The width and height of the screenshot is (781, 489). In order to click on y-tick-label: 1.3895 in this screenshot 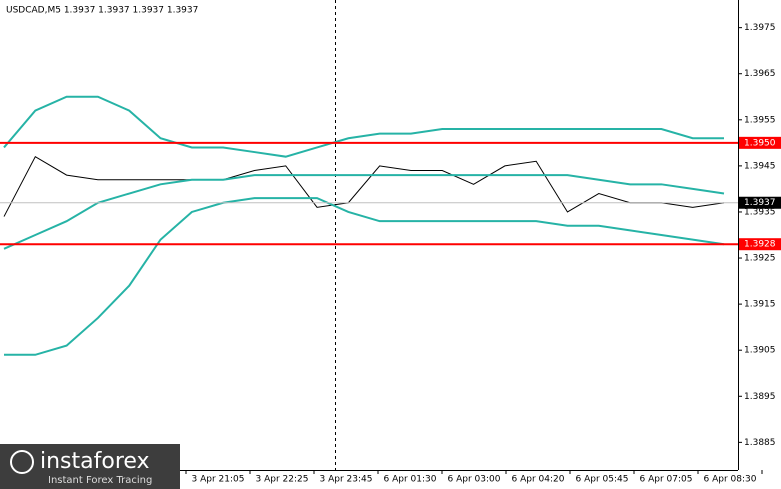, I will do `click(760, 397)`.